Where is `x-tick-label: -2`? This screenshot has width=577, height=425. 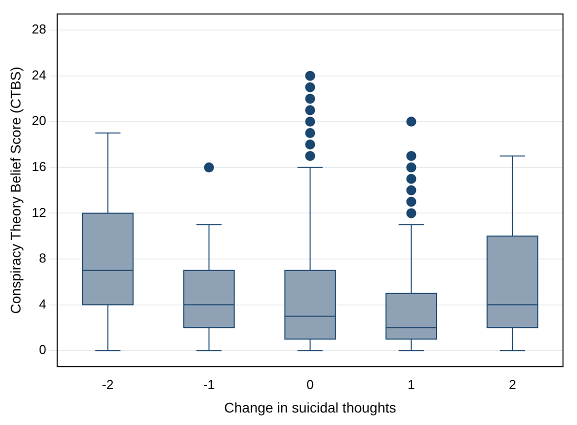 x-tick-label: -2 is located at coordinates (108, 384).